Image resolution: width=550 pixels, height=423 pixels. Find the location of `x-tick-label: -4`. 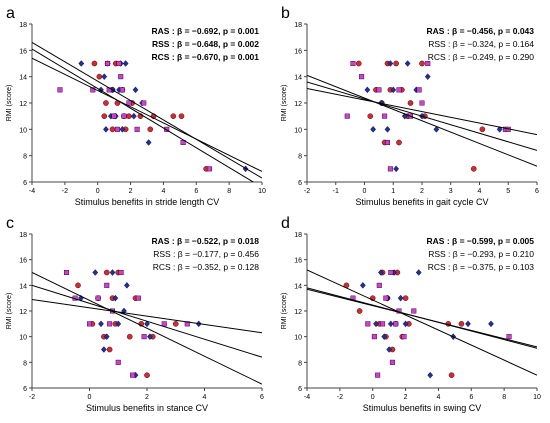

x-tick-label: -4 is located at coordinates (32, 191).